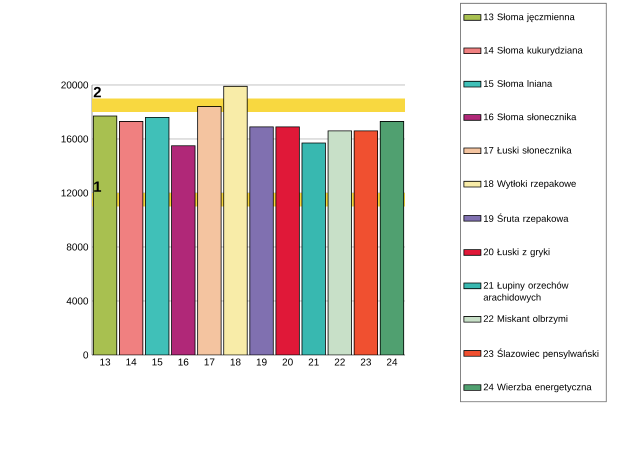 The height and width of the screenshot is (452, 634). What do you see at coordinates (526, 218) in the screenshot?
I see `legend-label: 19 Śruta rzepakowa` at bounding box center [526, 218].